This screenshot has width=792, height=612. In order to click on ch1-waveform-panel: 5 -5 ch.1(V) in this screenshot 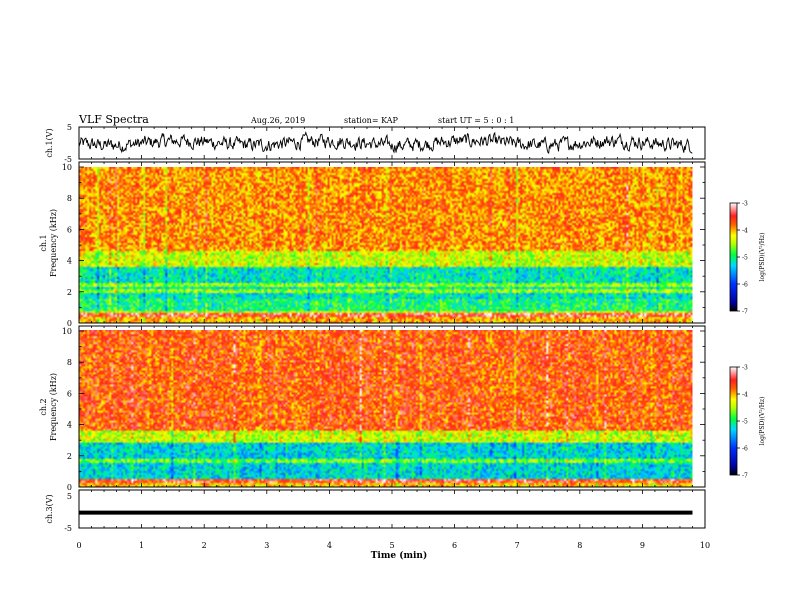, I will do `click(375, 143)`.